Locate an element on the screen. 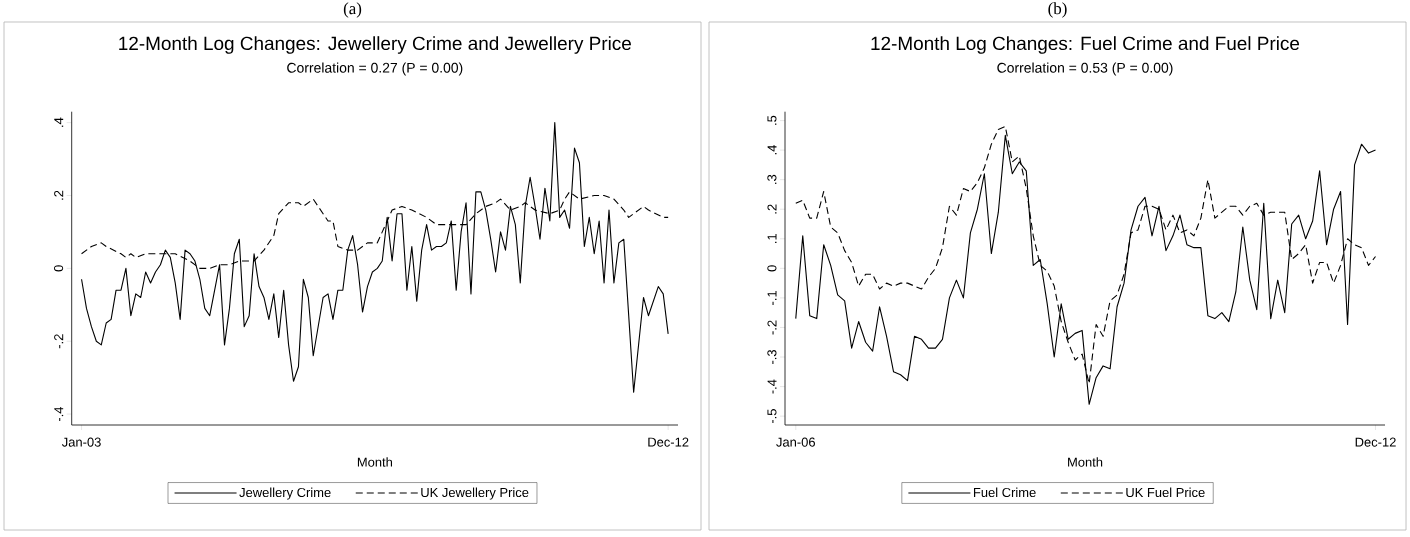 This screenshot has width=1410, height=537. y-tick-label: -.5 is located at coordinates (772, 416).